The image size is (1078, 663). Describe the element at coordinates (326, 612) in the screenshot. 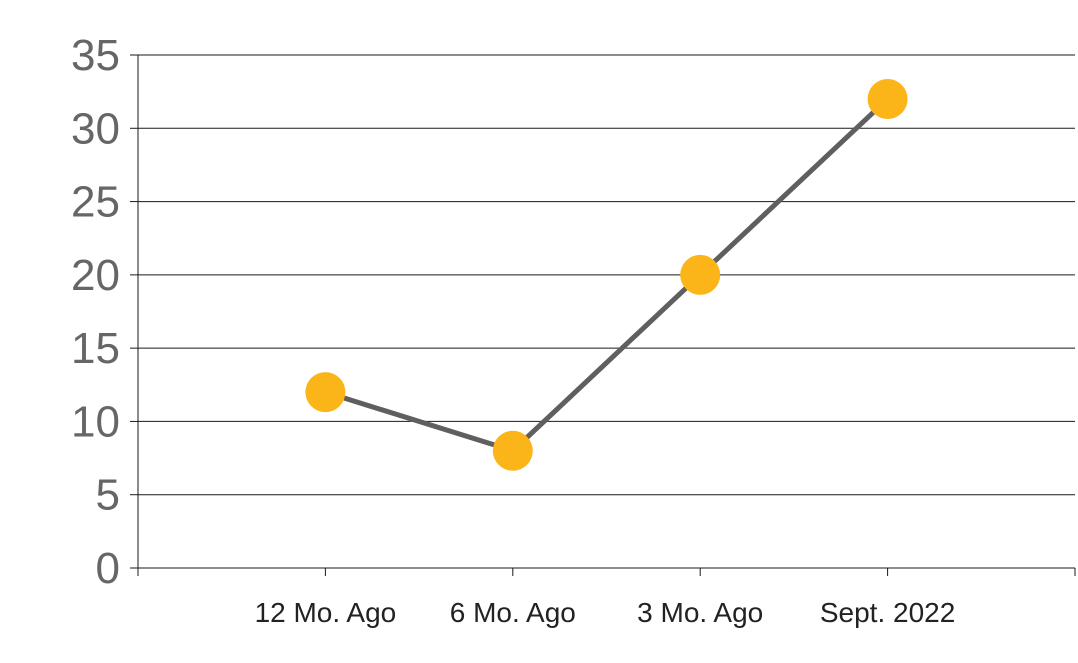

I see `x-tick-label: 12 Mo. Ago` at that location.